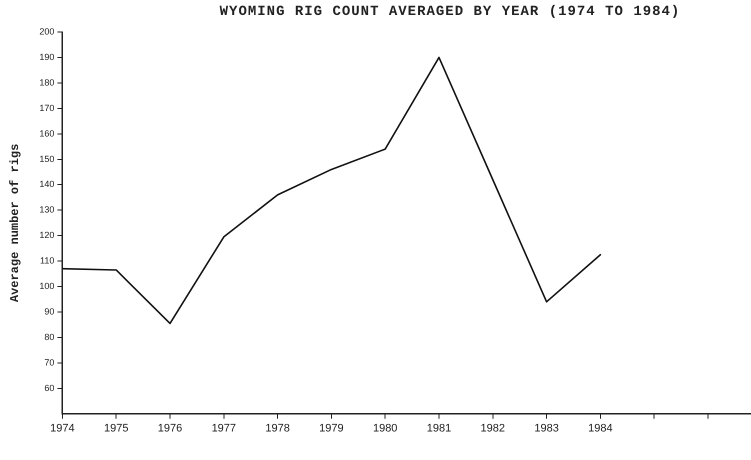 This screenshot has height=460, width=751. Describe the element at coordinates (47, 261) in the screenshot. I see `y-tick-label: 110` at that location.